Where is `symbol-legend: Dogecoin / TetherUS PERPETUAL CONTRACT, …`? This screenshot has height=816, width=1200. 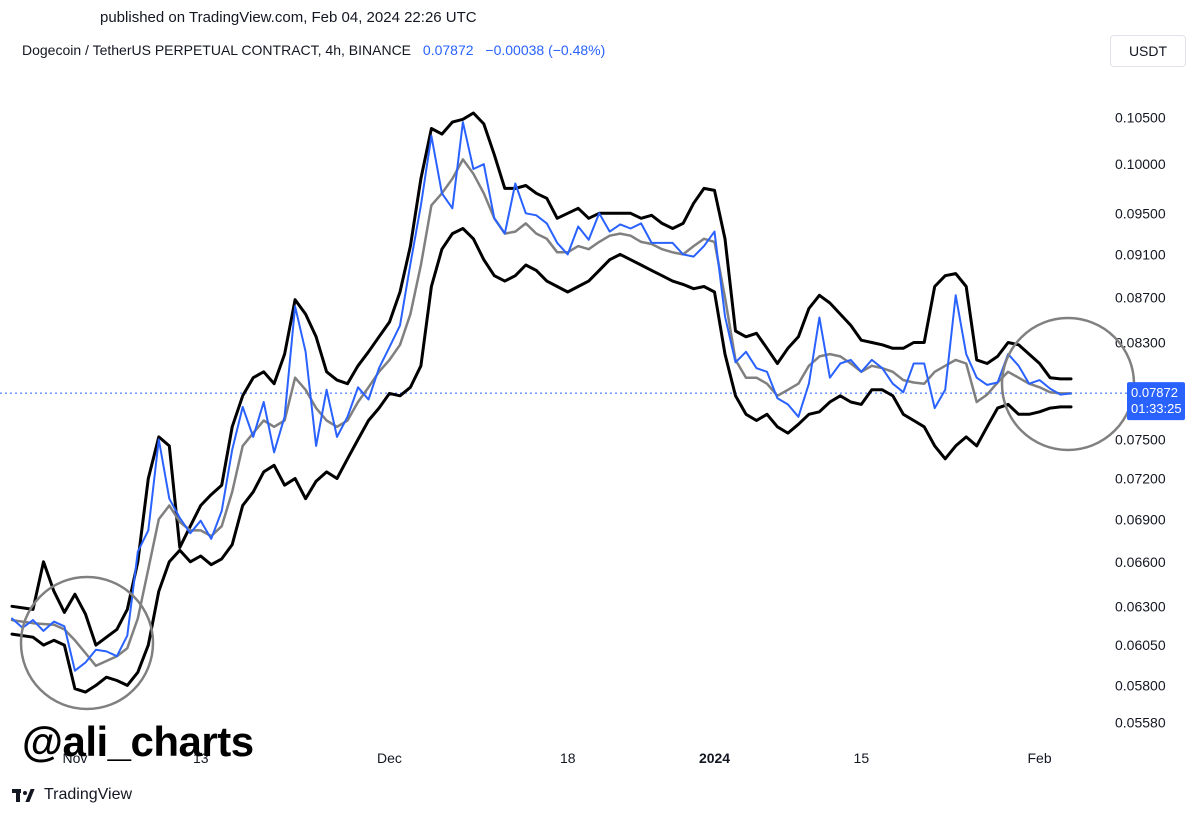
symbol-legend: Dogecoin / TetherUS PERPETUAL CONTRACT, … is located at coordinates (313, 50).